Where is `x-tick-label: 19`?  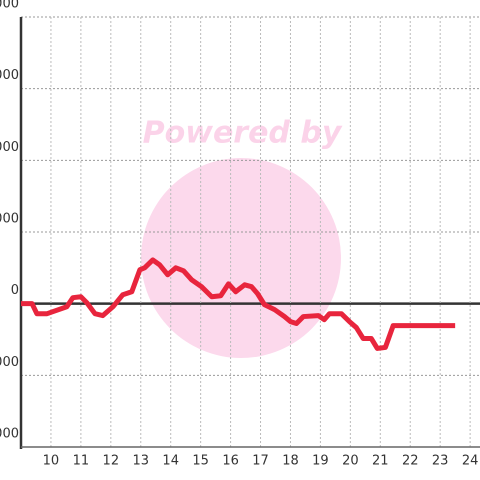
x-tick-label: 19 is located at coordinates (320, 461).